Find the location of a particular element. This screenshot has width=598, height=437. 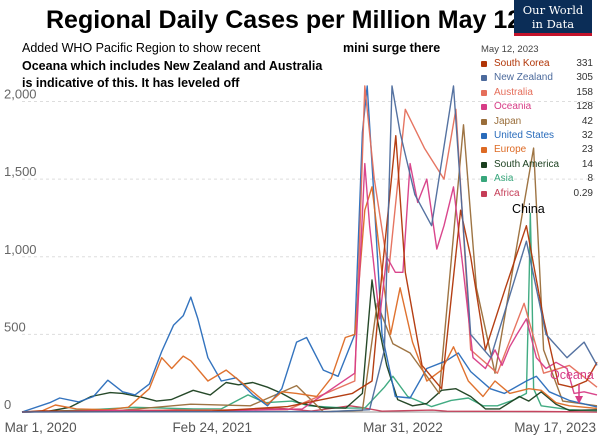

legend-value: 158 is located at coordinates (584, 92).